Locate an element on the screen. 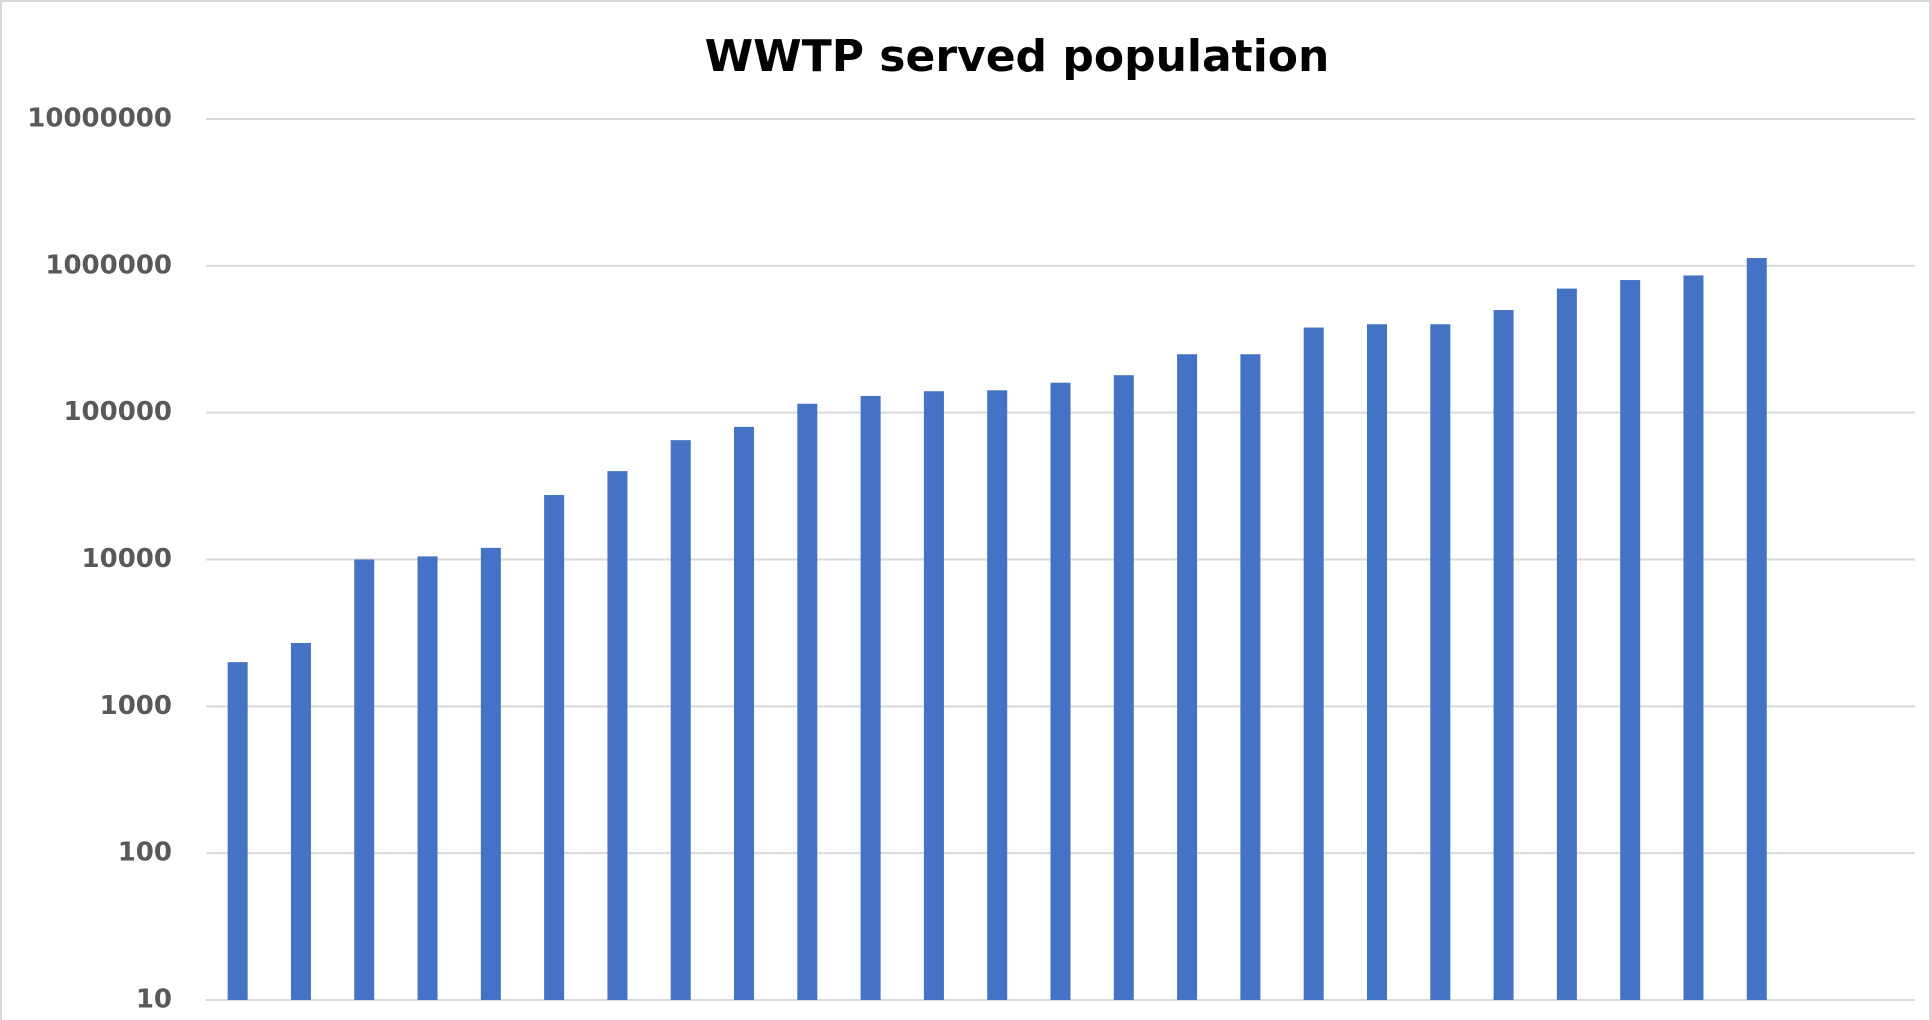 The height and width of the screenshot is (1020, 1931). y-tick-label: 10000000 is located at coordinates (99, 119).